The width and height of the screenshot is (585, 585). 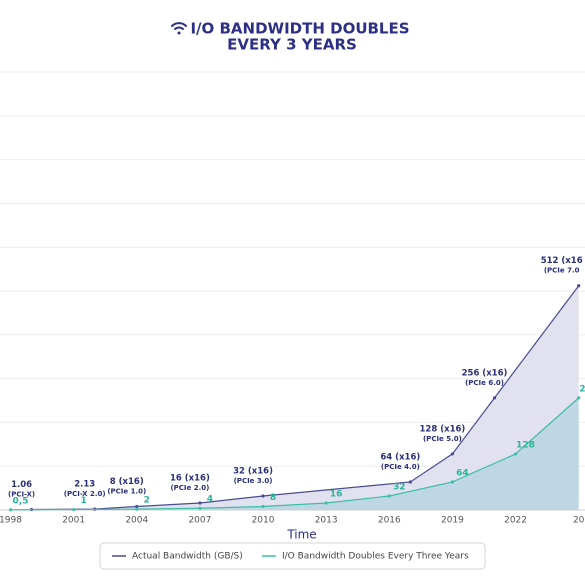 I want to click on data-label: 128, so click(x=525, y=445).